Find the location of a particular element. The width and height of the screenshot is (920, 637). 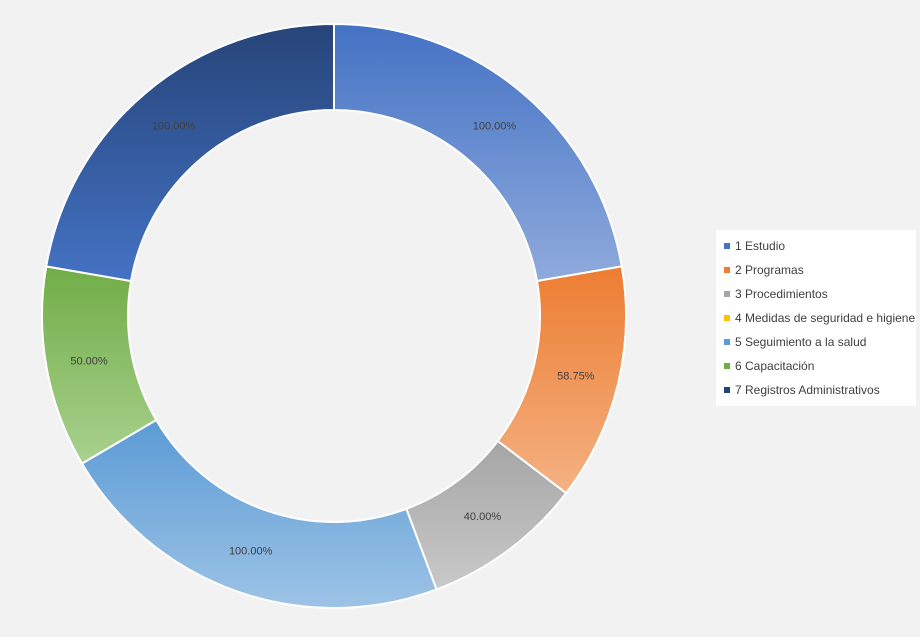

legend-item-6: 6 Capacitación is located at coordinates (816, 366).